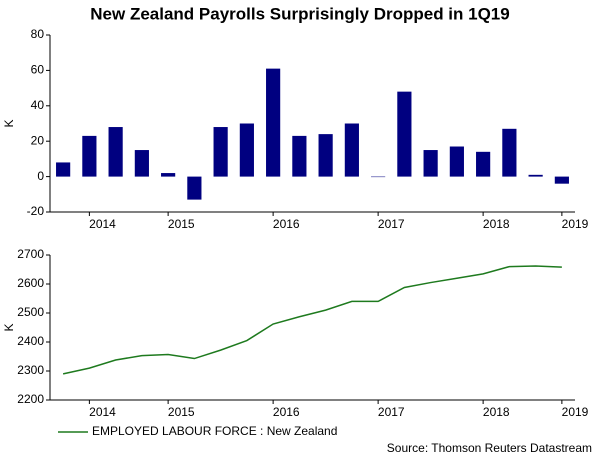  What do you see at coordinates (38, 70) in the screenshot?
I see `y-tick-label: 60` at bounding box center [38, 70].